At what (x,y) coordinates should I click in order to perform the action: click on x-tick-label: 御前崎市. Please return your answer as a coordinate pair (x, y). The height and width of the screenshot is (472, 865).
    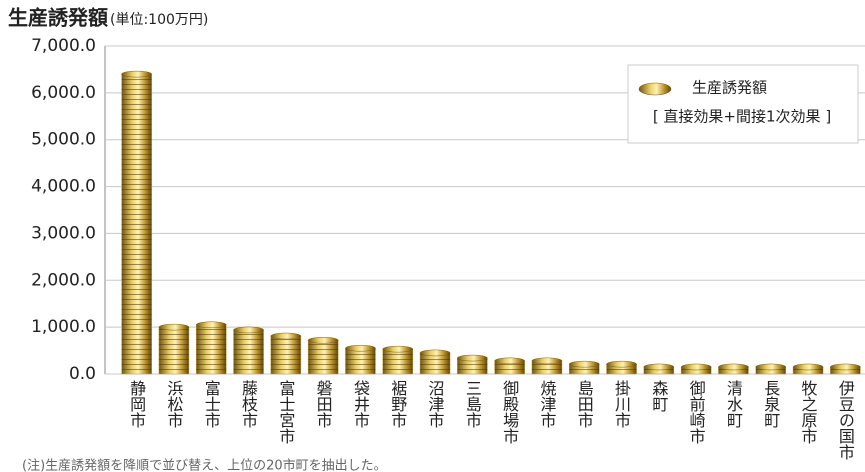
    Looking at the image, I should click on (696, 412).